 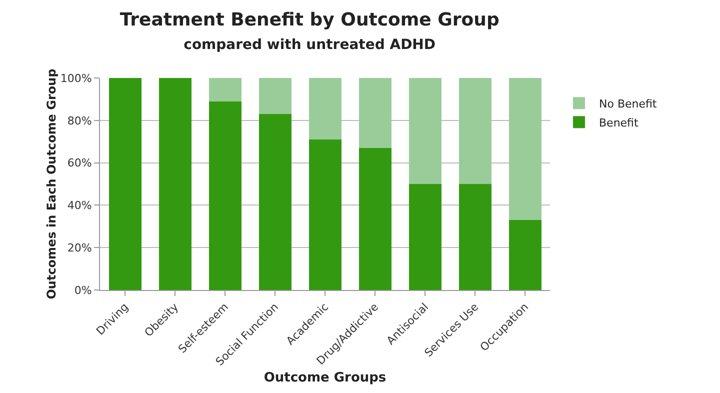 I want to click on x-axis-title: Outcome Groups, so click(x=325, y=378).